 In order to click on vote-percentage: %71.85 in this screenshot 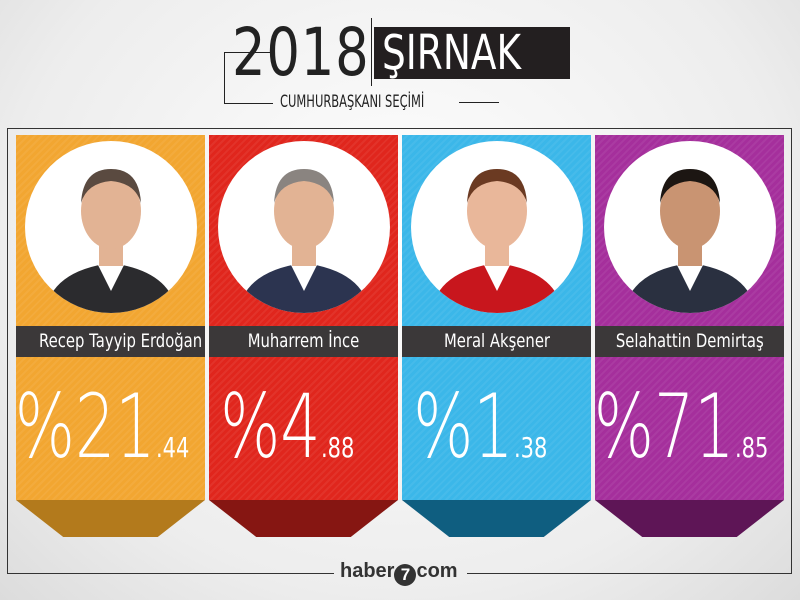, I will do `click(681, 426)`.